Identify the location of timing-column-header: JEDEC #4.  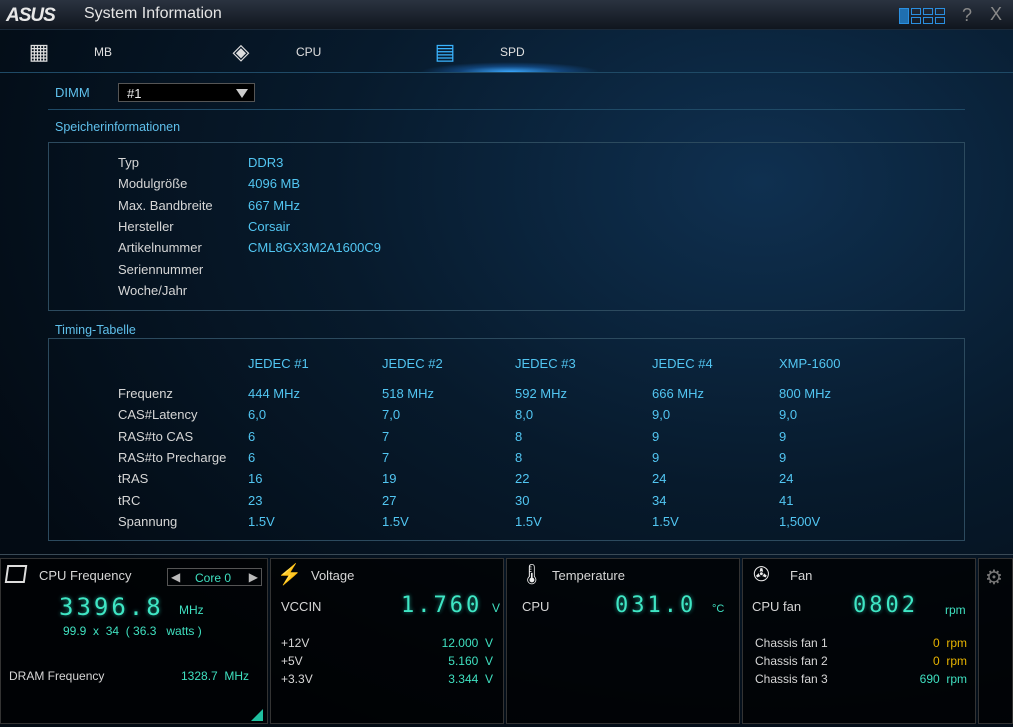
(682, 363).